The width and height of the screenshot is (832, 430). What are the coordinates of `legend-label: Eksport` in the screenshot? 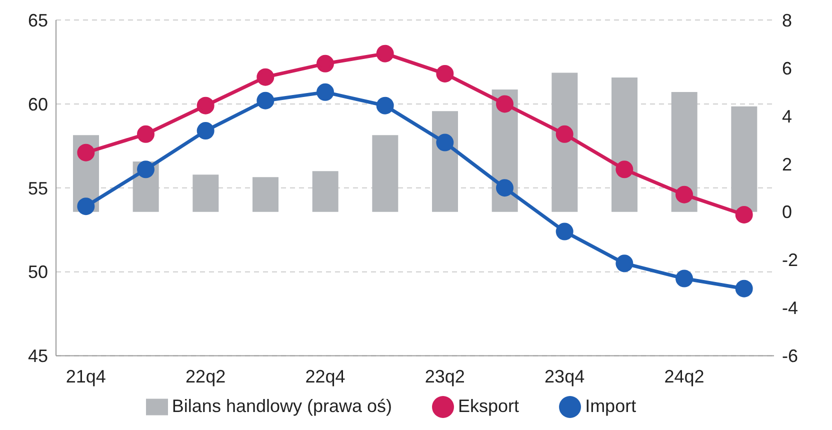 It's located at (489, 406).